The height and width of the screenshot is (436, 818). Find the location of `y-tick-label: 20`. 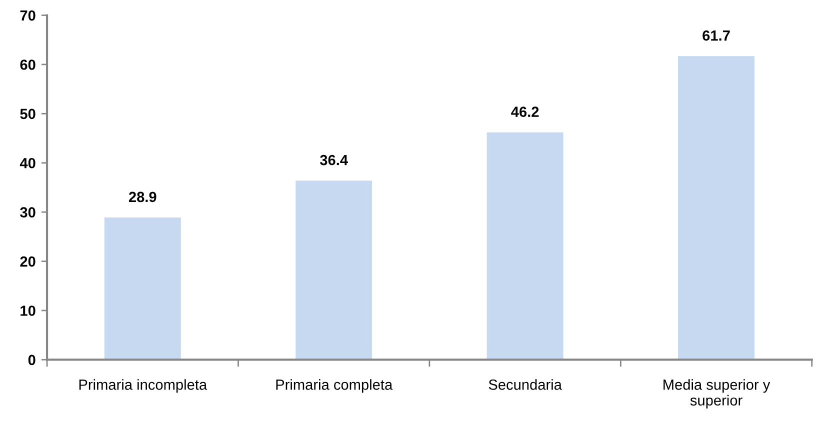

y-tick-label: 20 is located at coordinates (28, 261).